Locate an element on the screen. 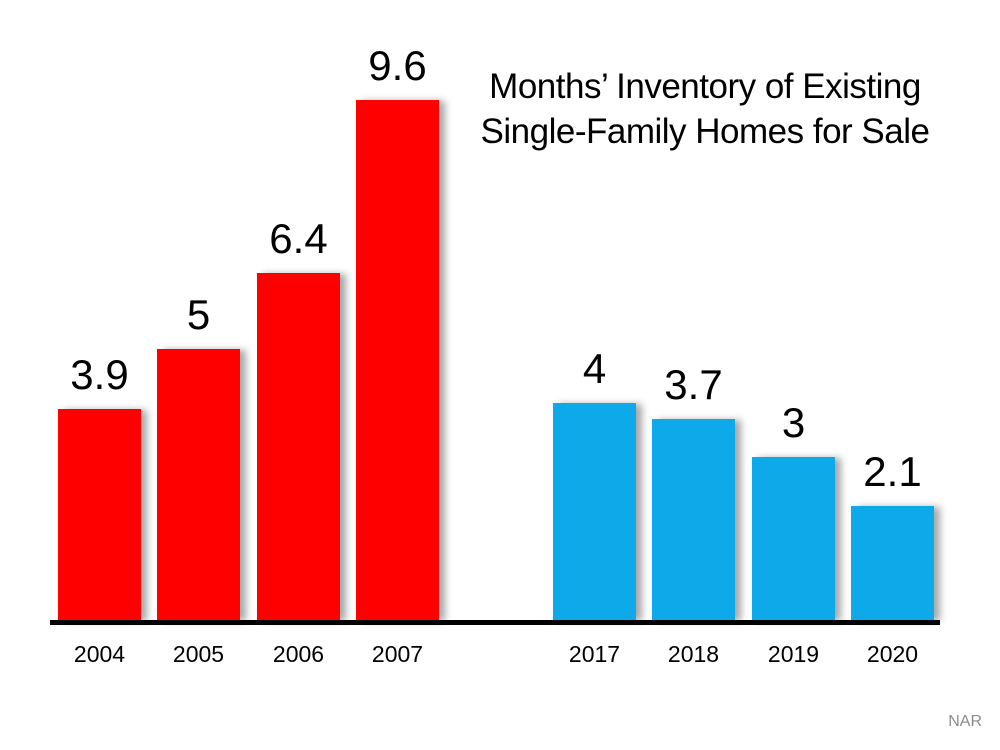 The height and width of the screenshot is (750, 1000). value-label-2004: 3.9 is located at coordinates (99, 374).